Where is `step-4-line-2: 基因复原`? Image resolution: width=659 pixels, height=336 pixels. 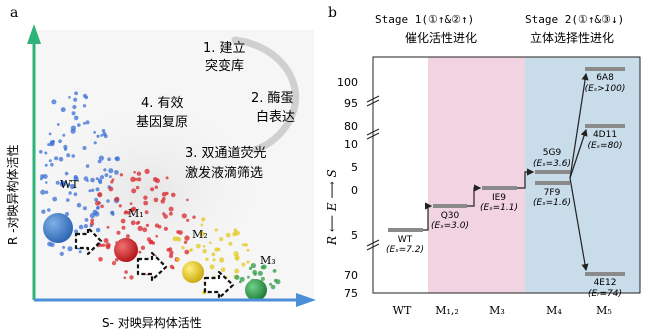
step-4-line-2: 基因复原 is located at coordinates (162, 122).